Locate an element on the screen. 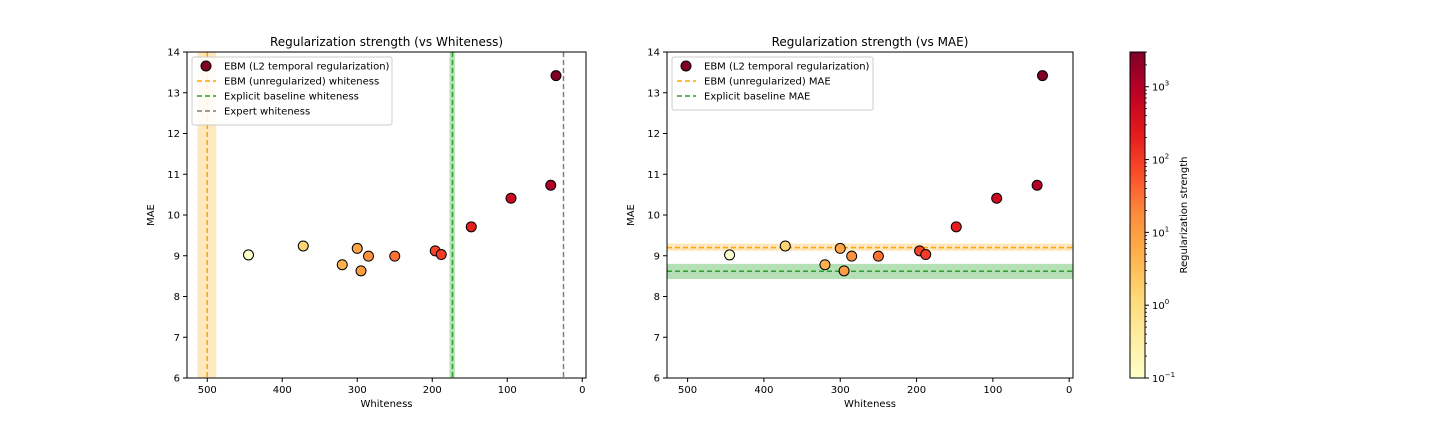 The image size is (1440, 432). chart-title: Regularization strength (vs Whiteness) is located at coordinates (386, 42).